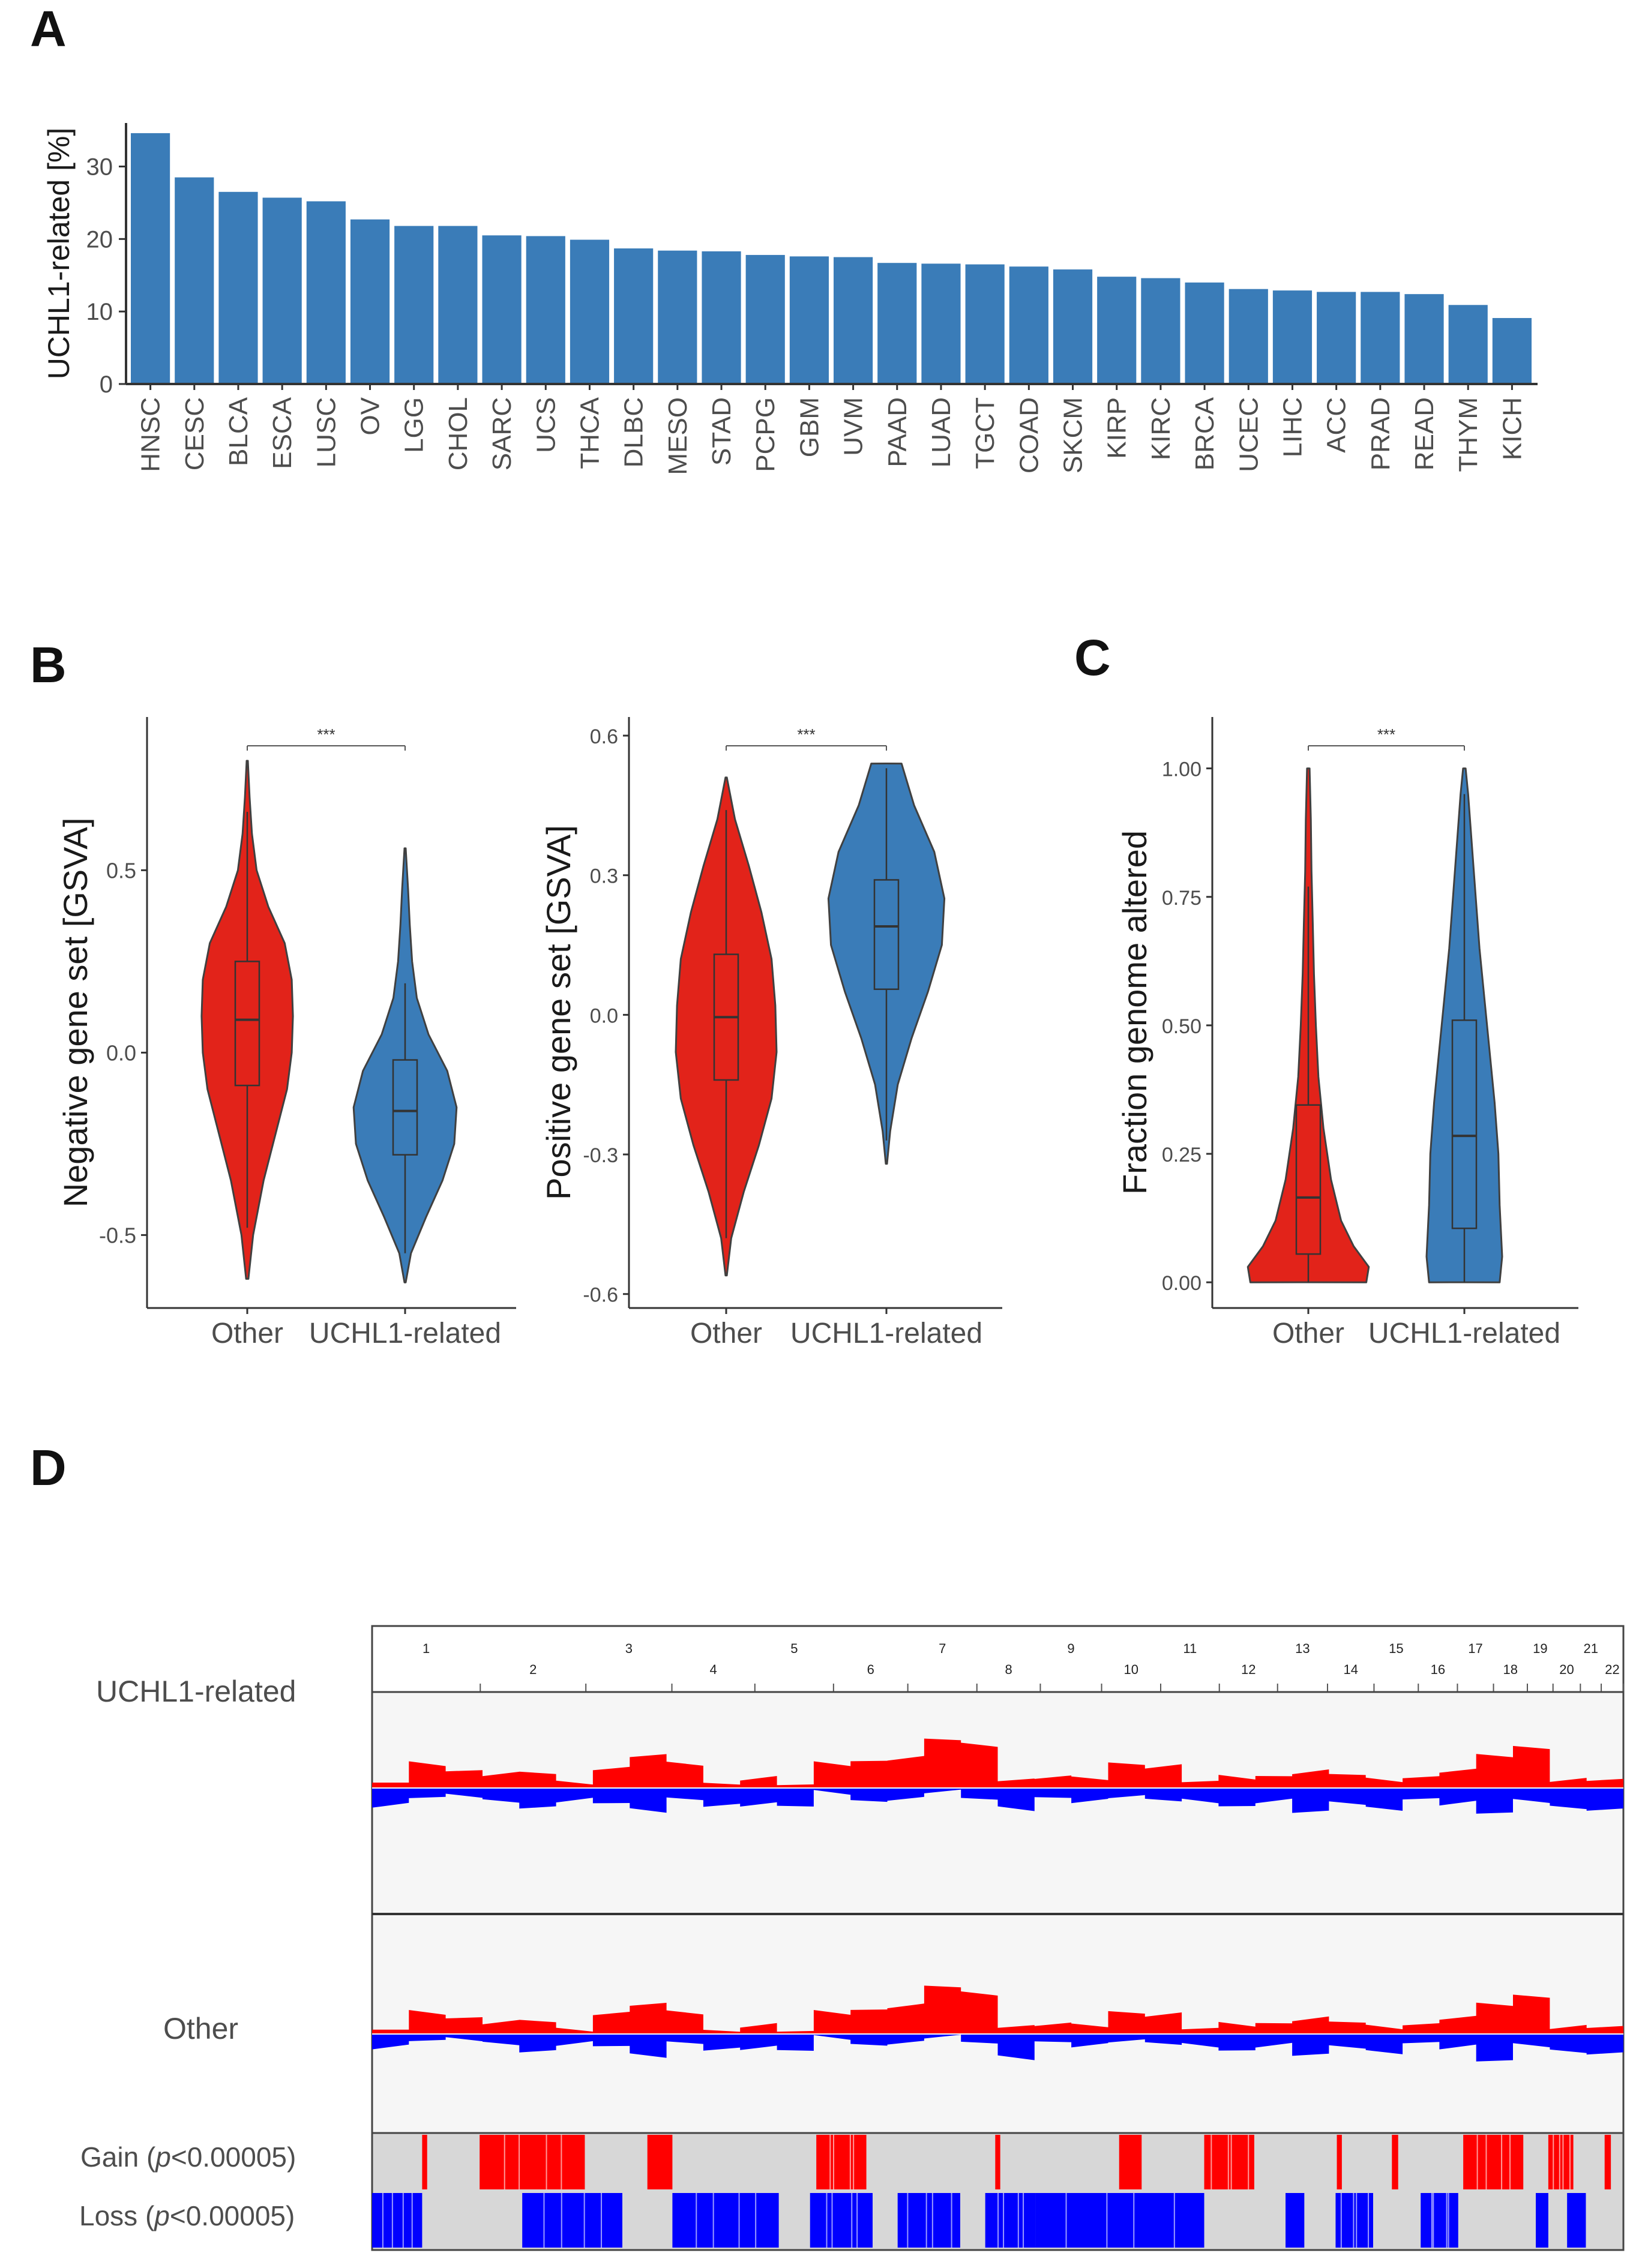 The width and height of the screenshot is (1645, 2268). I want to click on y-tick-label: 0.0, so click(604, 1015).